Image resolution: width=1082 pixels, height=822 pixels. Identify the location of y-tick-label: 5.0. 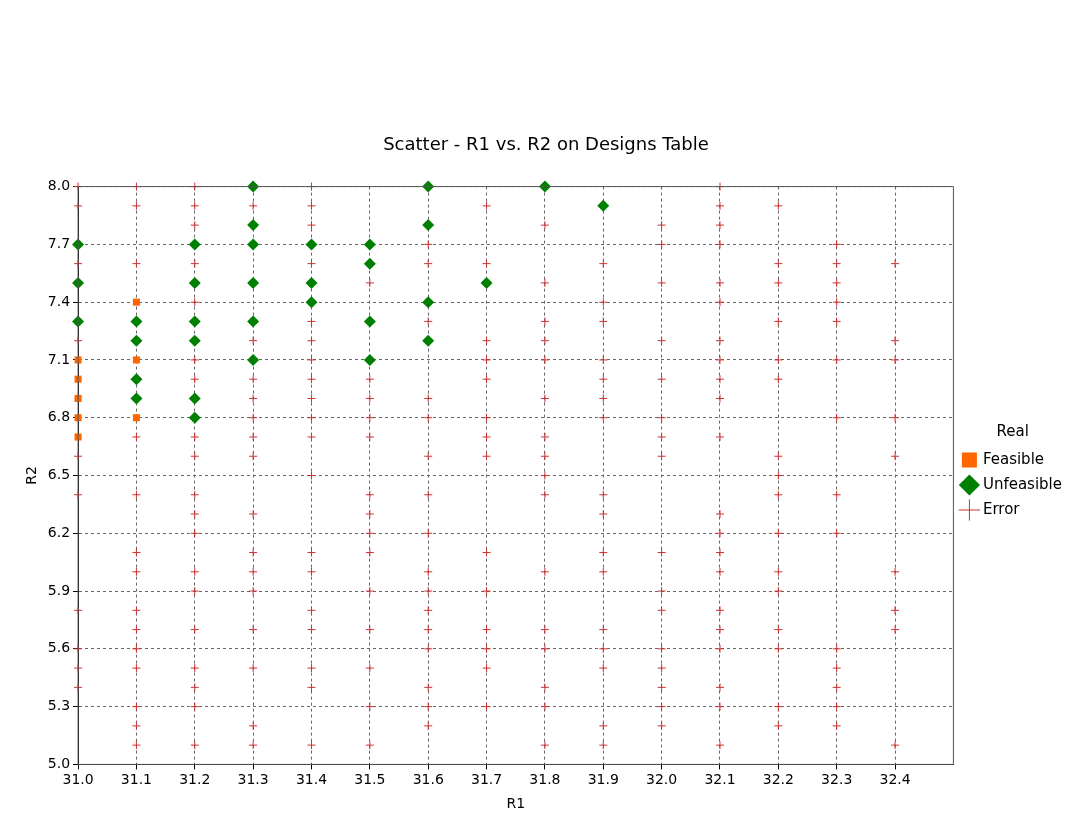
(59, 763).